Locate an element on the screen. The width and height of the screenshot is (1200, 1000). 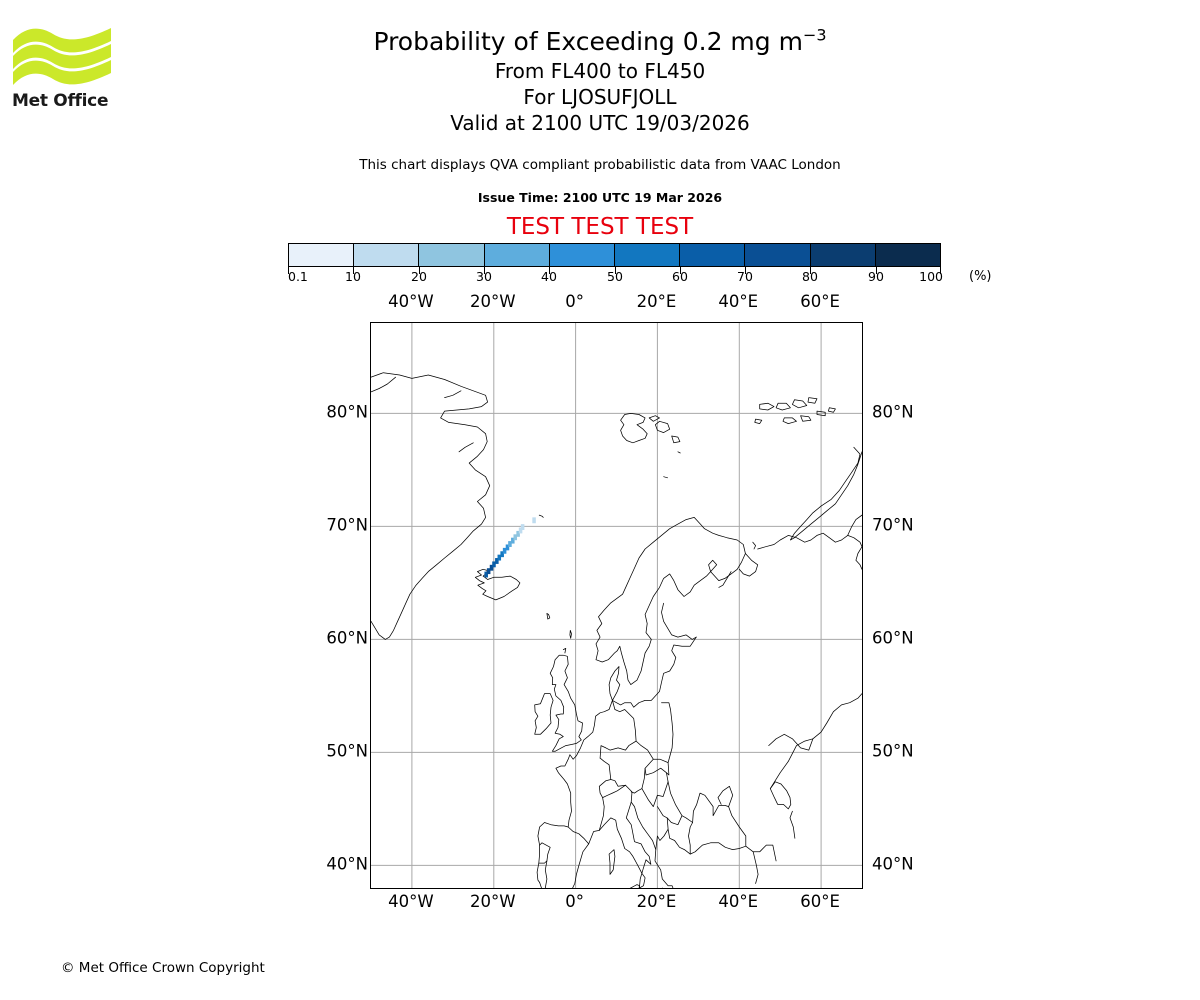
probability-colorbar is located at coordinates (614, 255).